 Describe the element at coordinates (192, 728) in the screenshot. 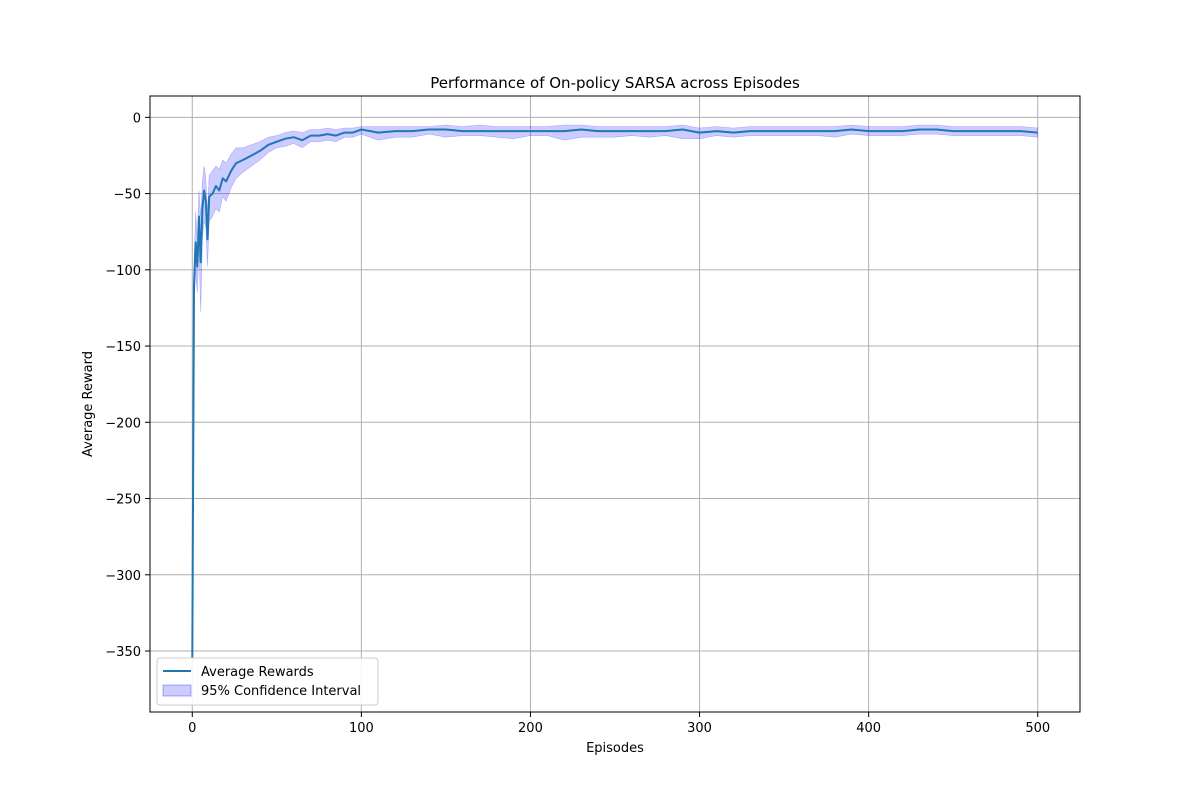

I see `x-tick-label: 0` at that location.